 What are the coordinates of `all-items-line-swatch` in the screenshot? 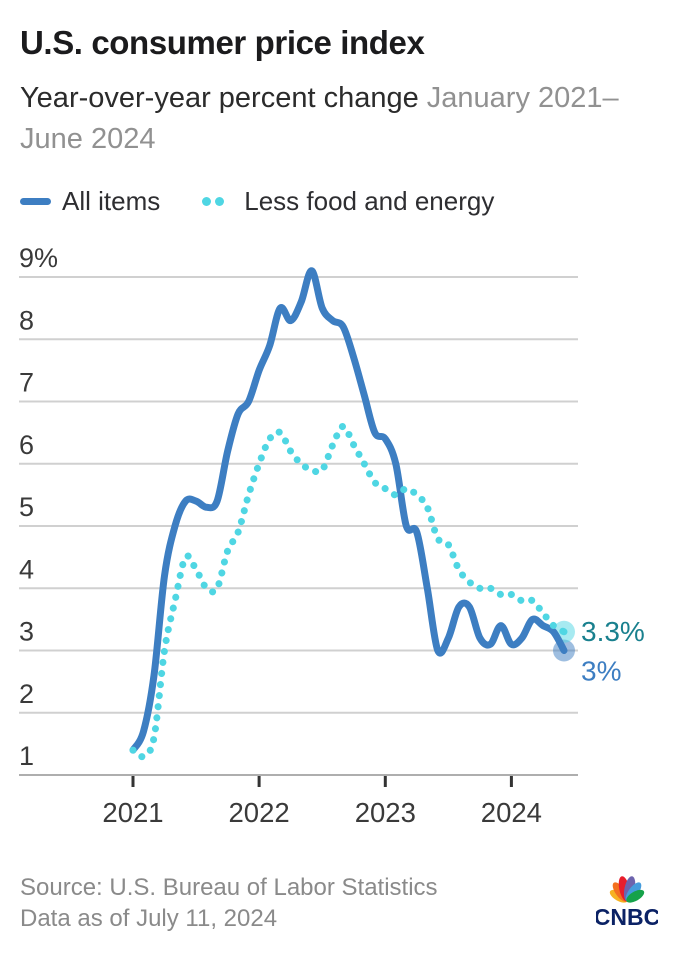 It's located at (35, 201).